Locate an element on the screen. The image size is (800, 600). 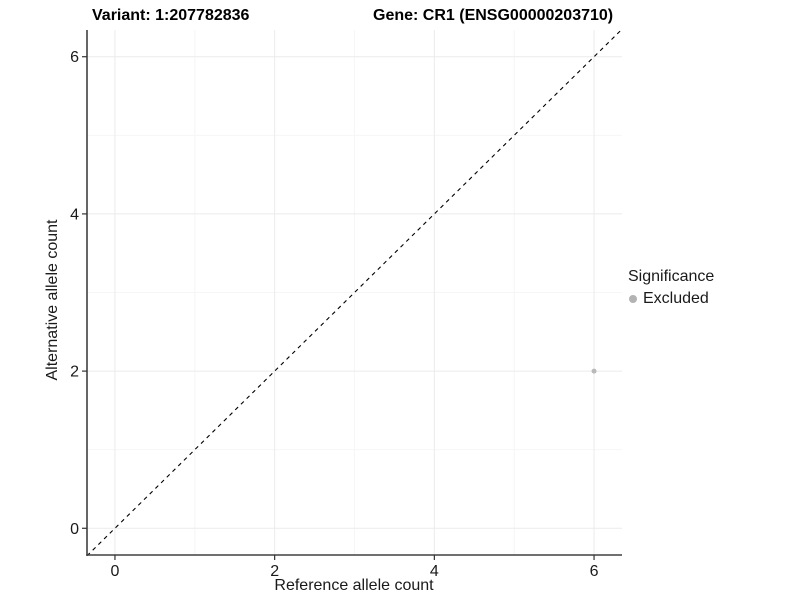
y-tick-label: 4 is located at coordinates (74, 214).